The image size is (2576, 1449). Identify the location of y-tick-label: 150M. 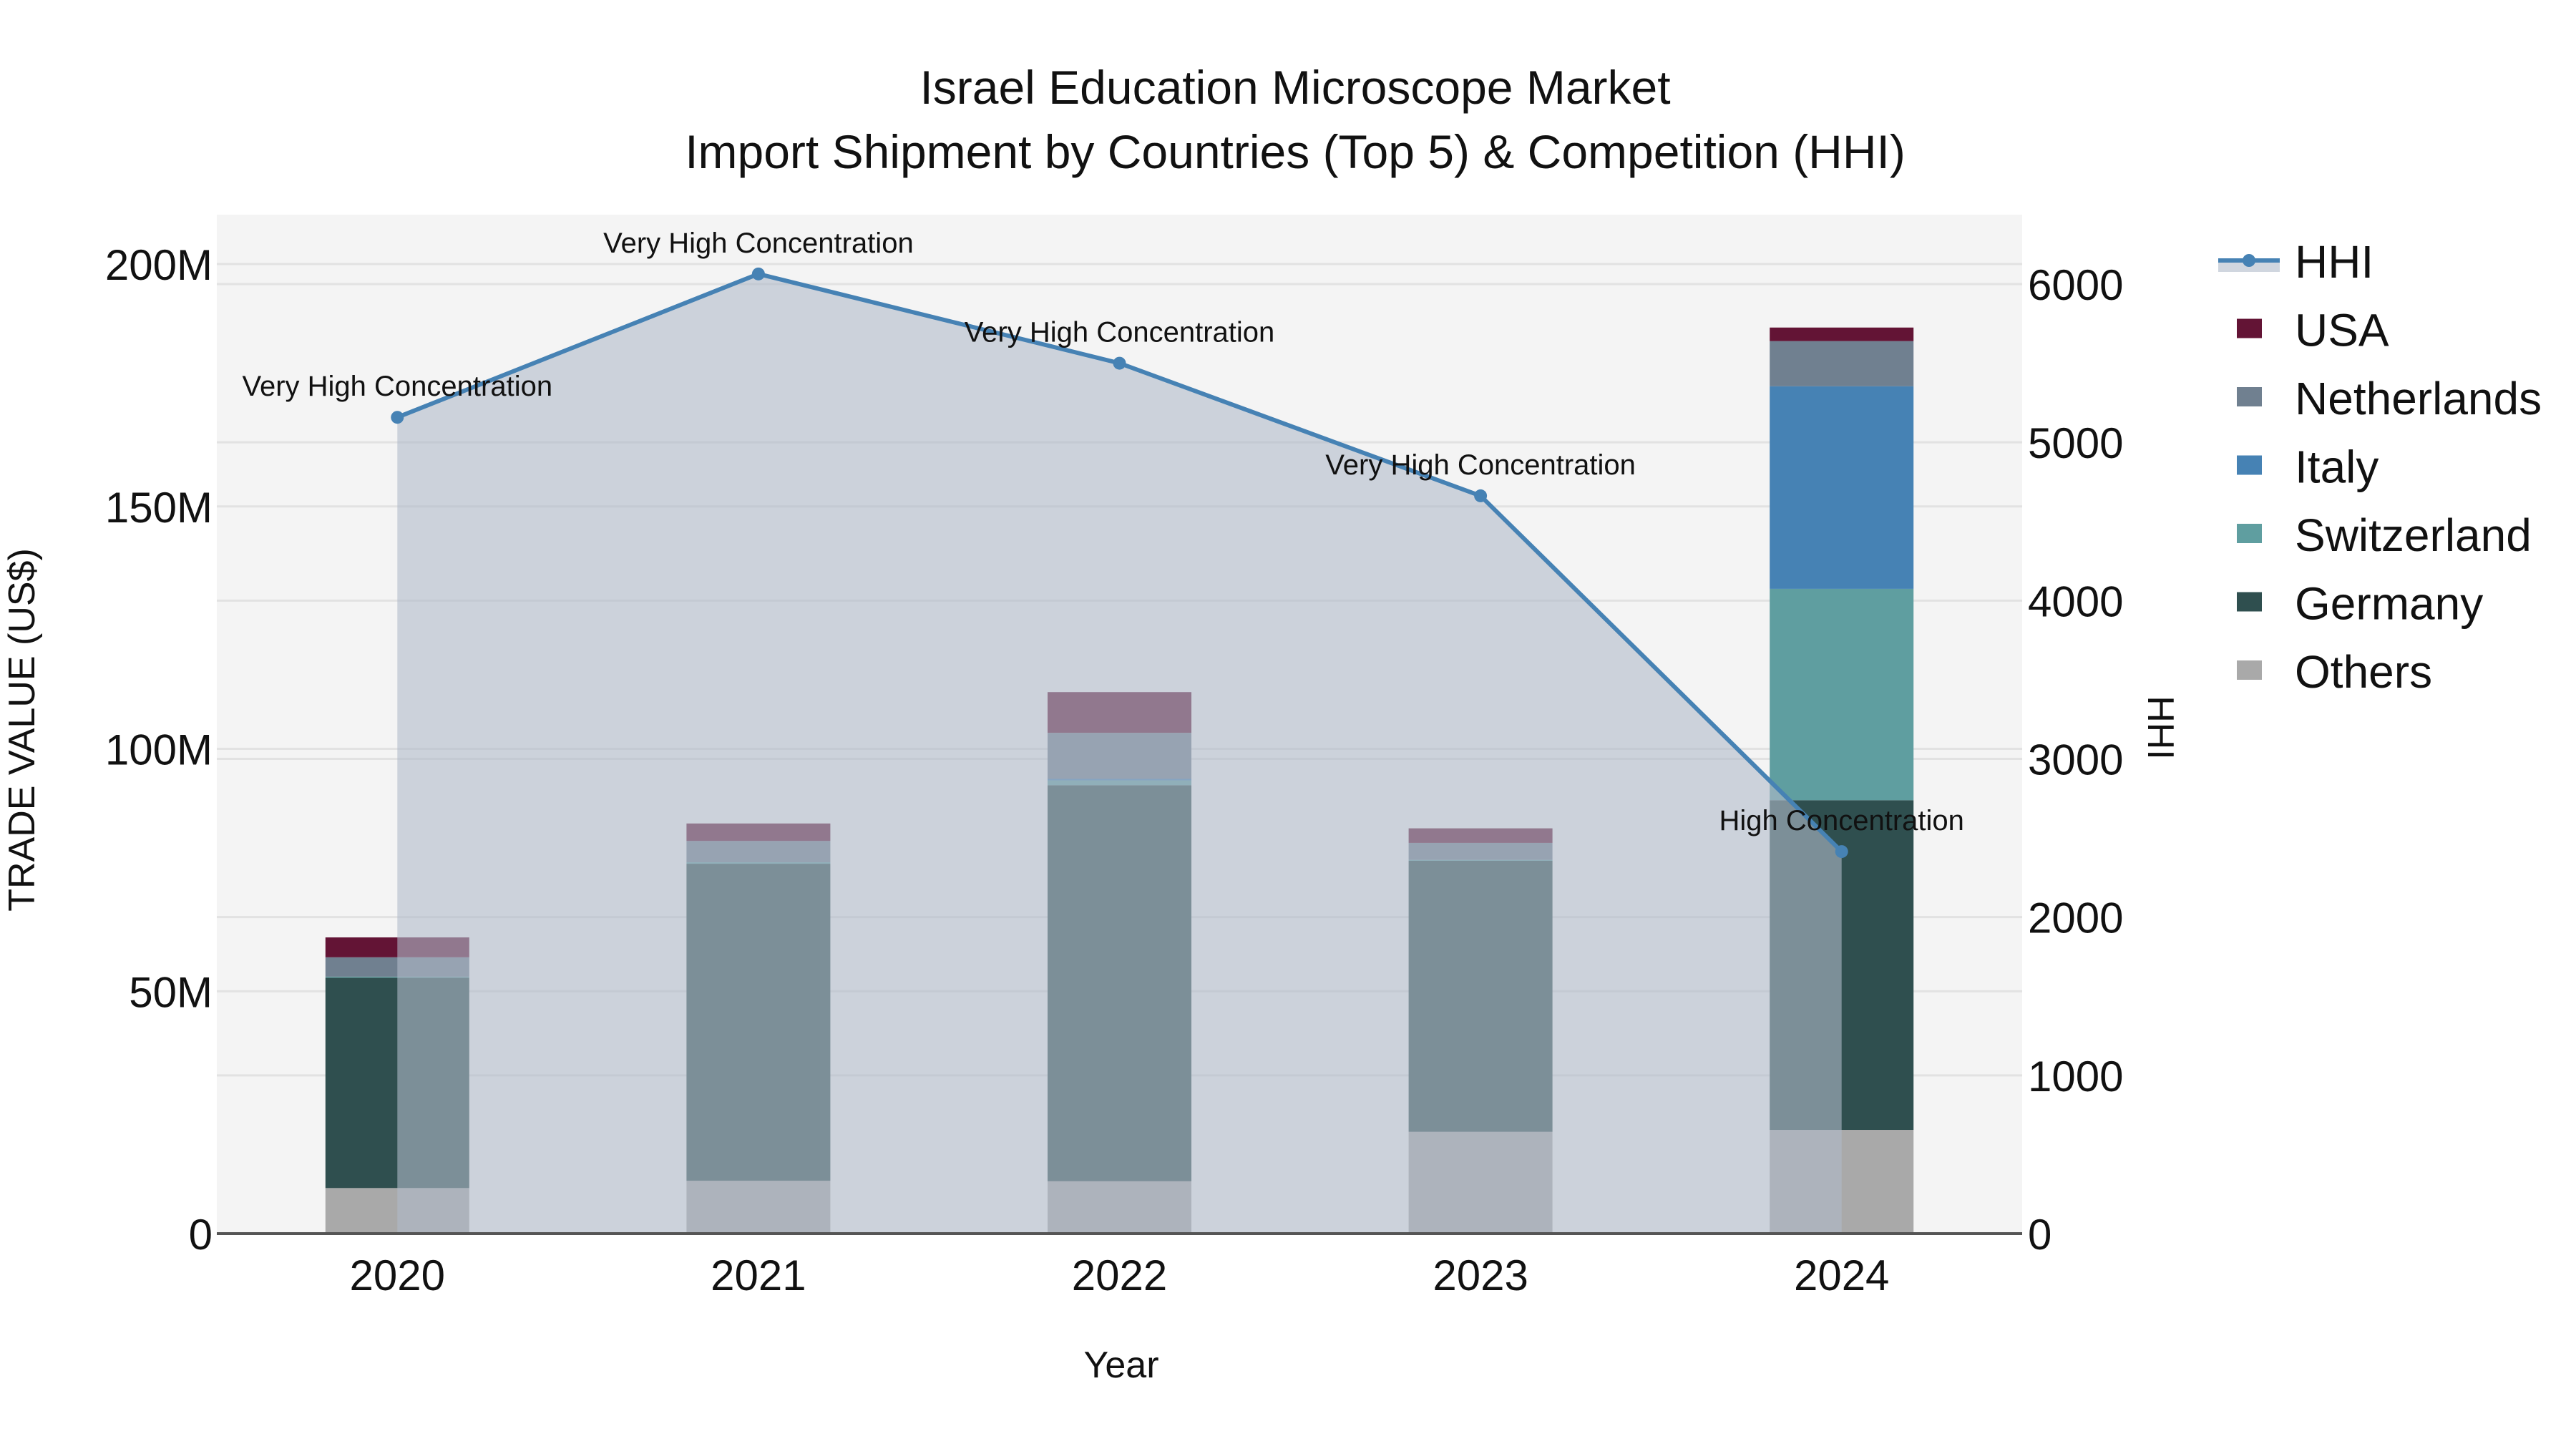
(159, 508).